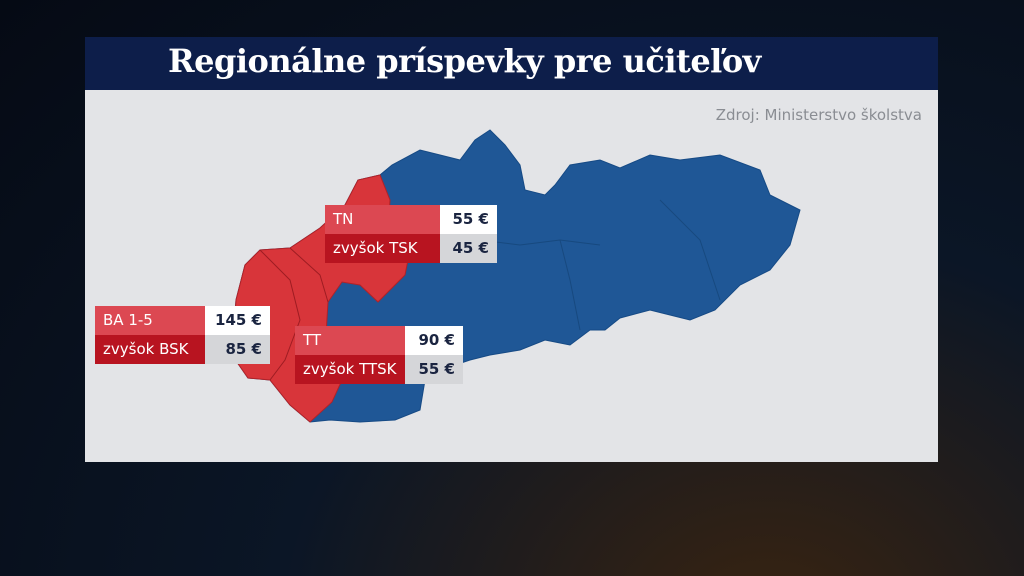  Describe the element at coordinates (434, 340) in the screenshot. I see `amount: 90 €` at that location.